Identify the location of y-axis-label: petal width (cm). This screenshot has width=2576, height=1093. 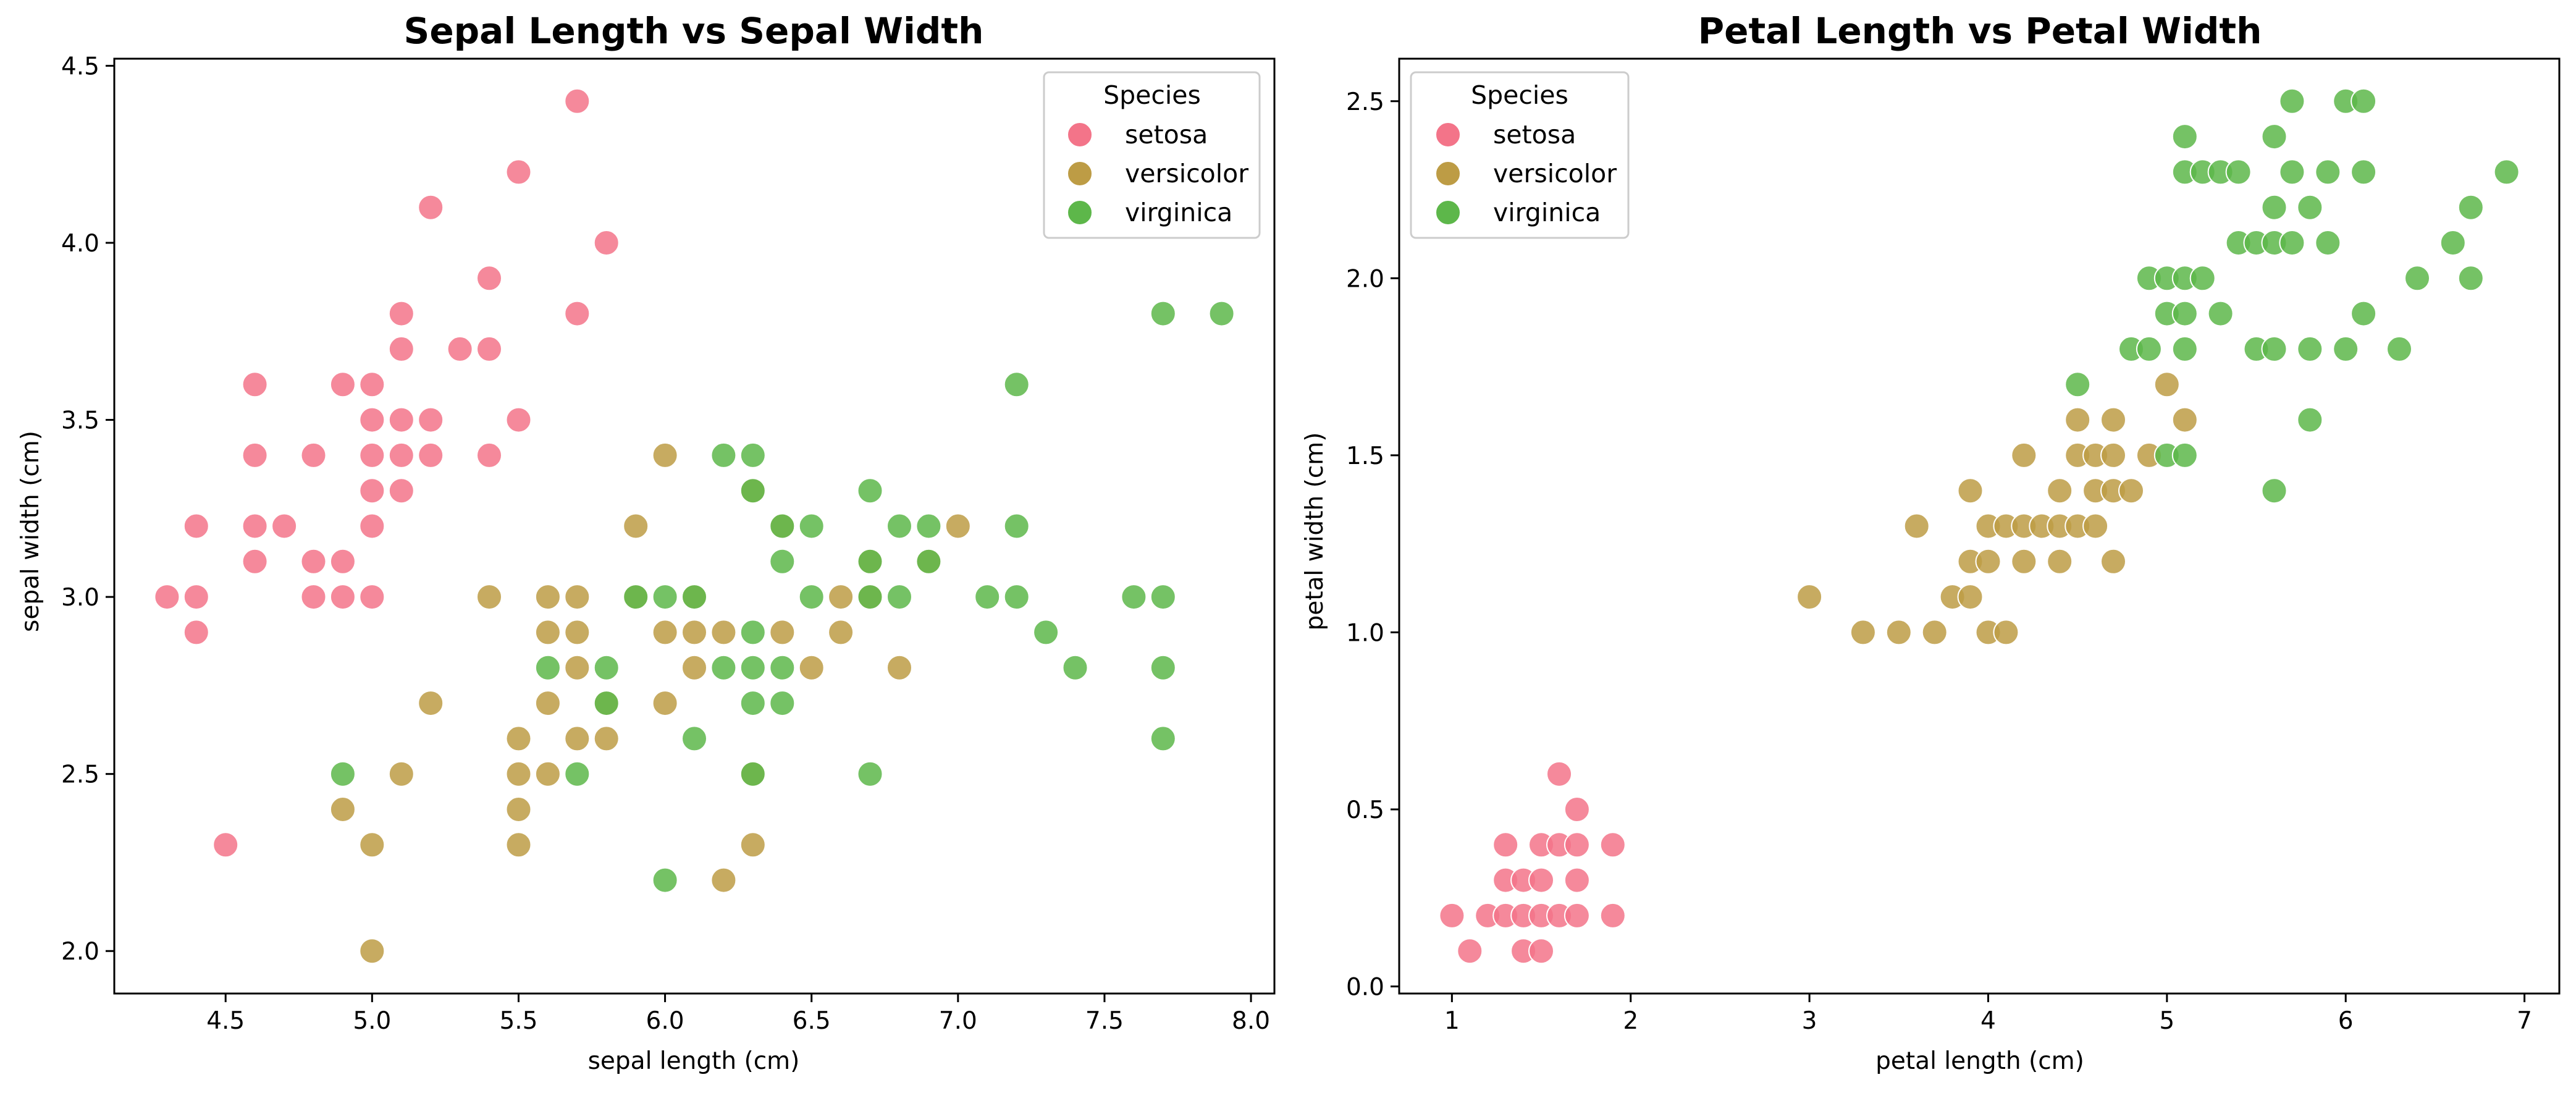
(1315, 532).